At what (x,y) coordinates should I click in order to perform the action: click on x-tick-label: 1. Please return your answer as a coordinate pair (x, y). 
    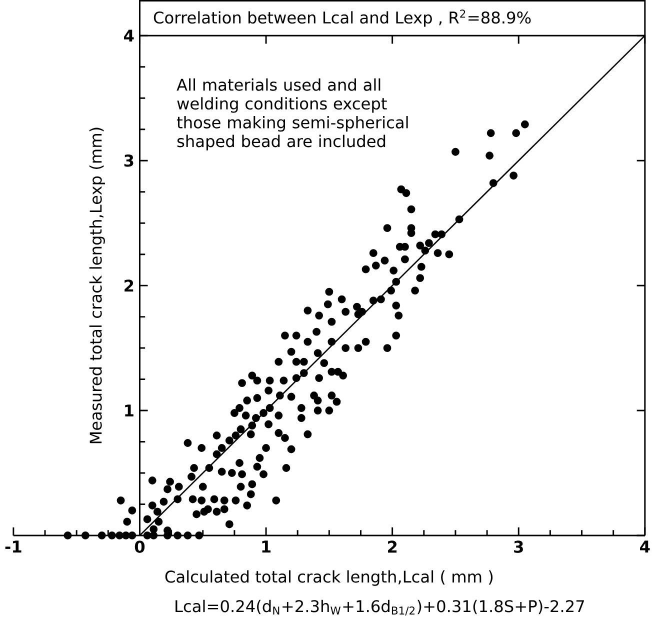
    Looking at the image, I should click on (266, 546).